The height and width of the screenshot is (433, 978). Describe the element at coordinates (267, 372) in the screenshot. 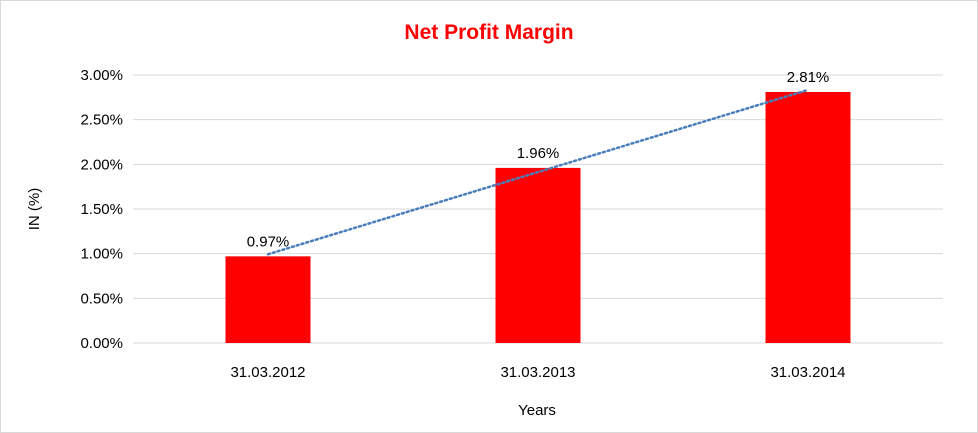

I see `x-tick-label: 31.03.2012` at that location.